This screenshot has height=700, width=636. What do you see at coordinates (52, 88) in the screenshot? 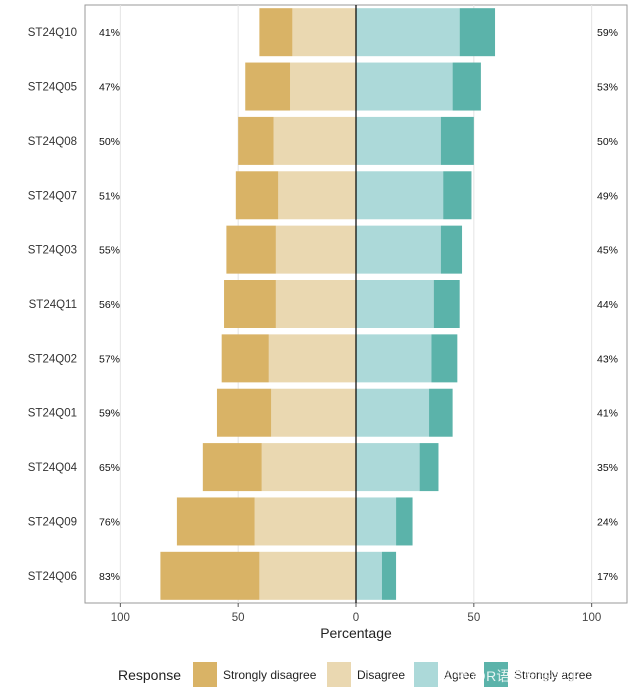
I see `y-tick-label: ST24Q05` at bounding box center [52, 88].